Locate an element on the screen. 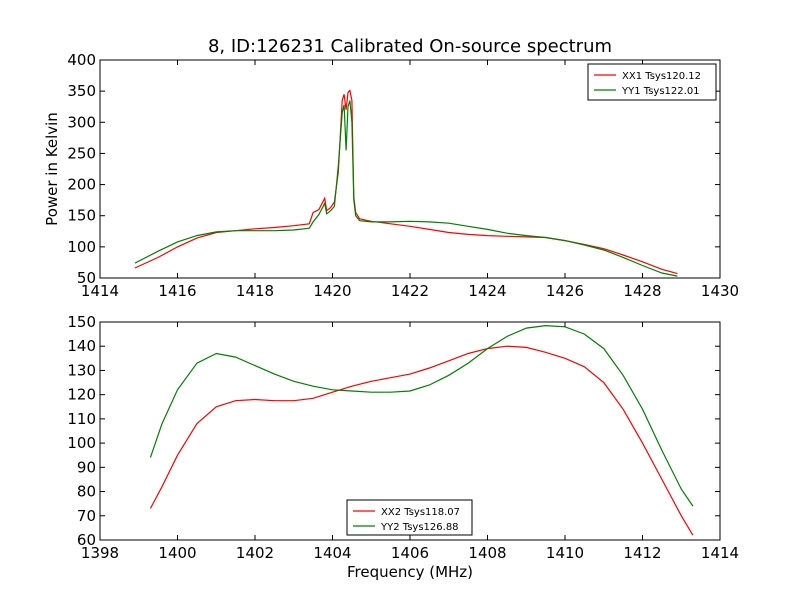 This screenshot has width=800, height=600. x-tick-label: 1410 is located at coordinates (565, 553).